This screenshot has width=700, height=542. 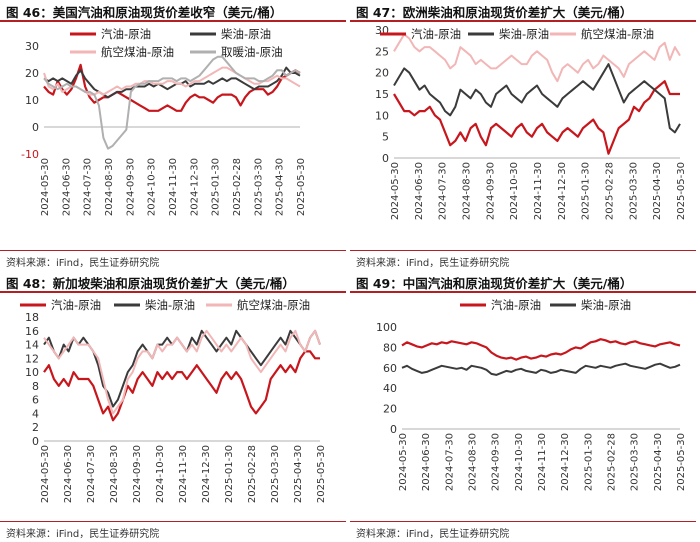 I want to click on chart-title: 图 47：欧洲柴油和原油现货价差扩大（美元/桶）, so click(x=494, y=12).